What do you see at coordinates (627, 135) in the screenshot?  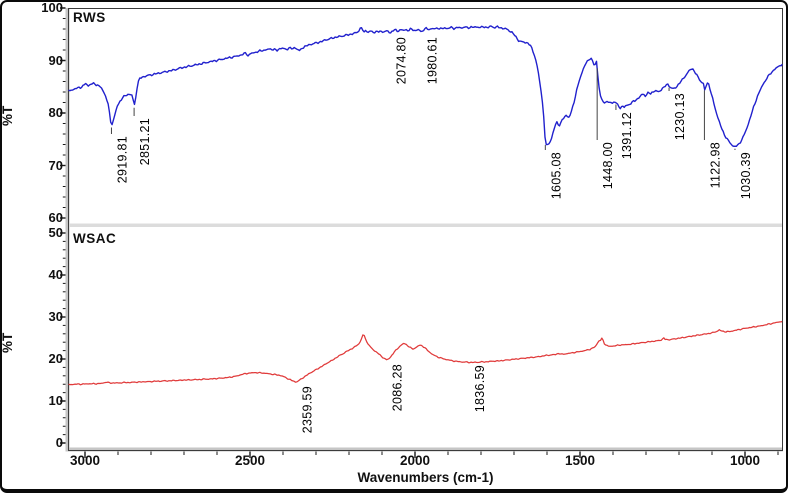 I see `peak-label: 1391.12` at bounding box center [627, 135].